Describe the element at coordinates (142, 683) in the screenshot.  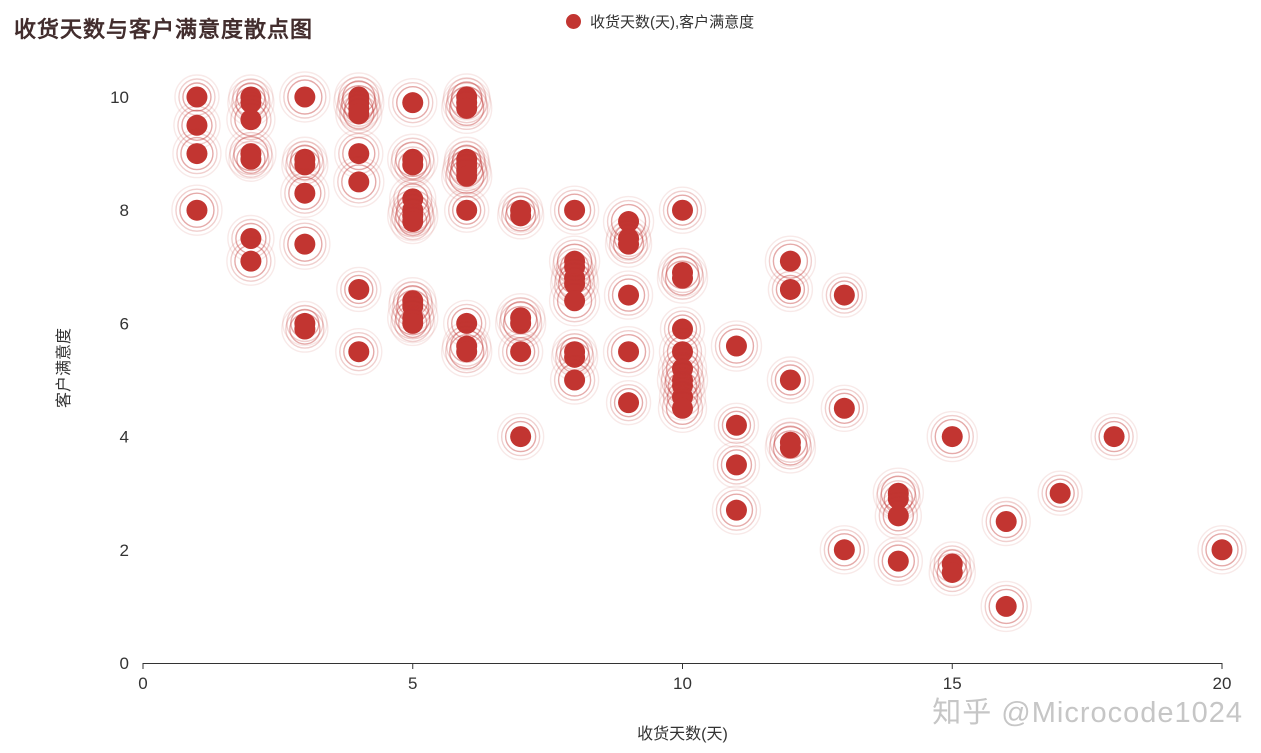
I see `x-tick-label: 0` at that location.